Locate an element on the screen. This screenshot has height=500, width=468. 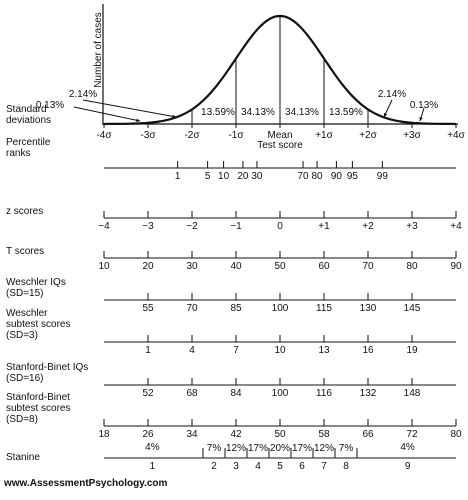
scale-tick-label: 4 is located at coordinates (192, 350).